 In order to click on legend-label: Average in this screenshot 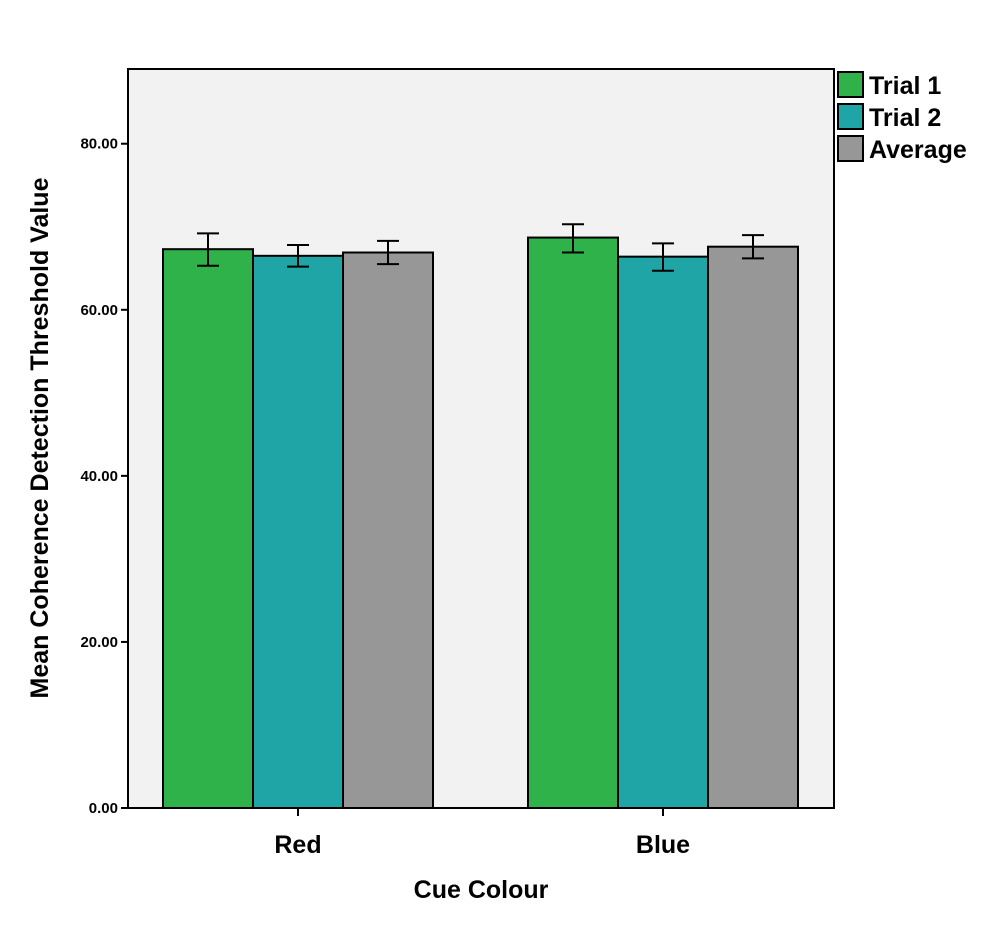, I will do `click(918, 150)`.